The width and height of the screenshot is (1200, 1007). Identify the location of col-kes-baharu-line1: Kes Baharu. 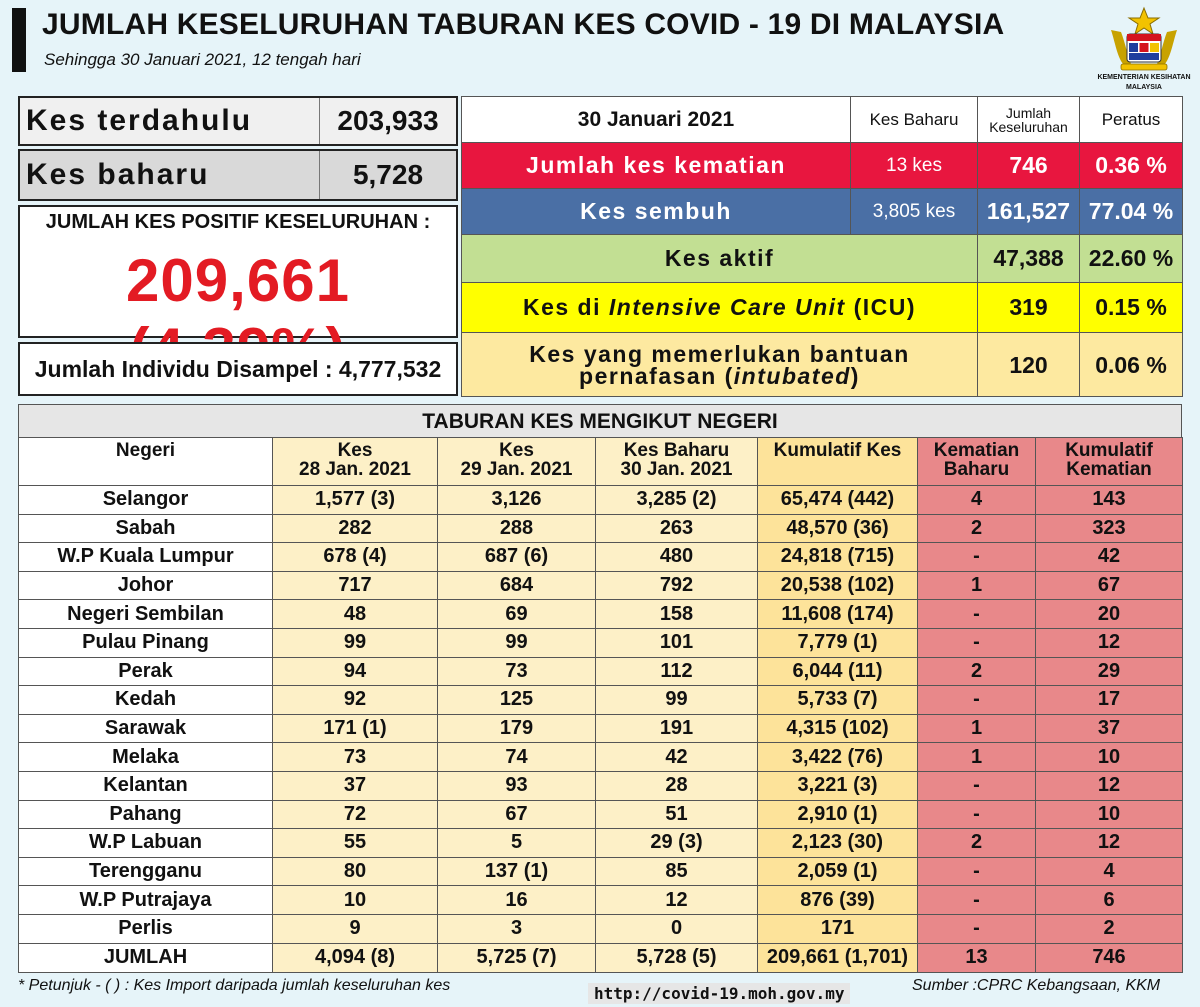
(676, 450).